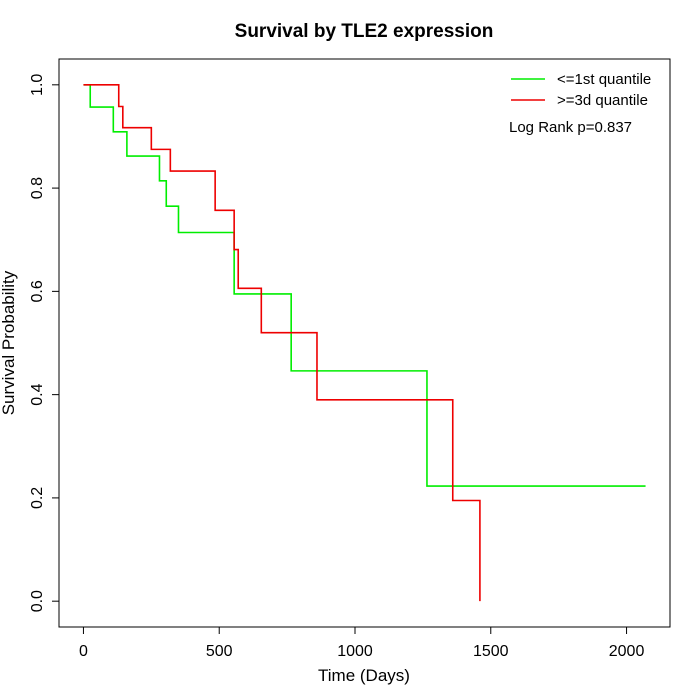 This screenshot has height=700, width=700. What do you see at coordinates (491, 651) in the screenshot?
I see `x-tick-label: 1500` at bounding box center [491, 651].